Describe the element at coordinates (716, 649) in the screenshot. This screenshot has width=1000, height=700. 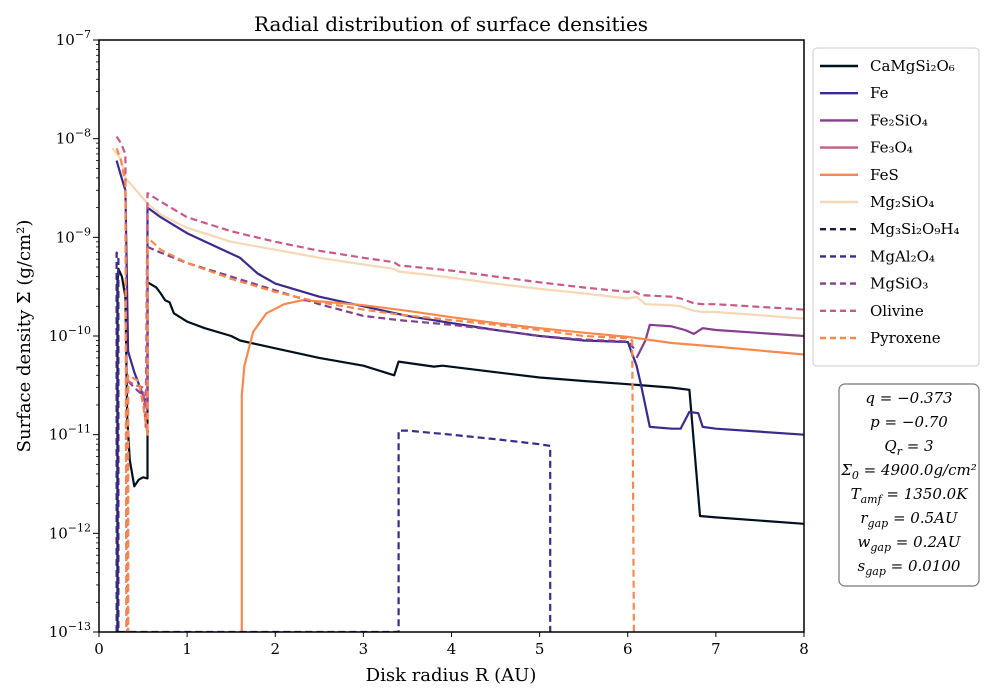
I see `x-tick-label: 7` at that location.